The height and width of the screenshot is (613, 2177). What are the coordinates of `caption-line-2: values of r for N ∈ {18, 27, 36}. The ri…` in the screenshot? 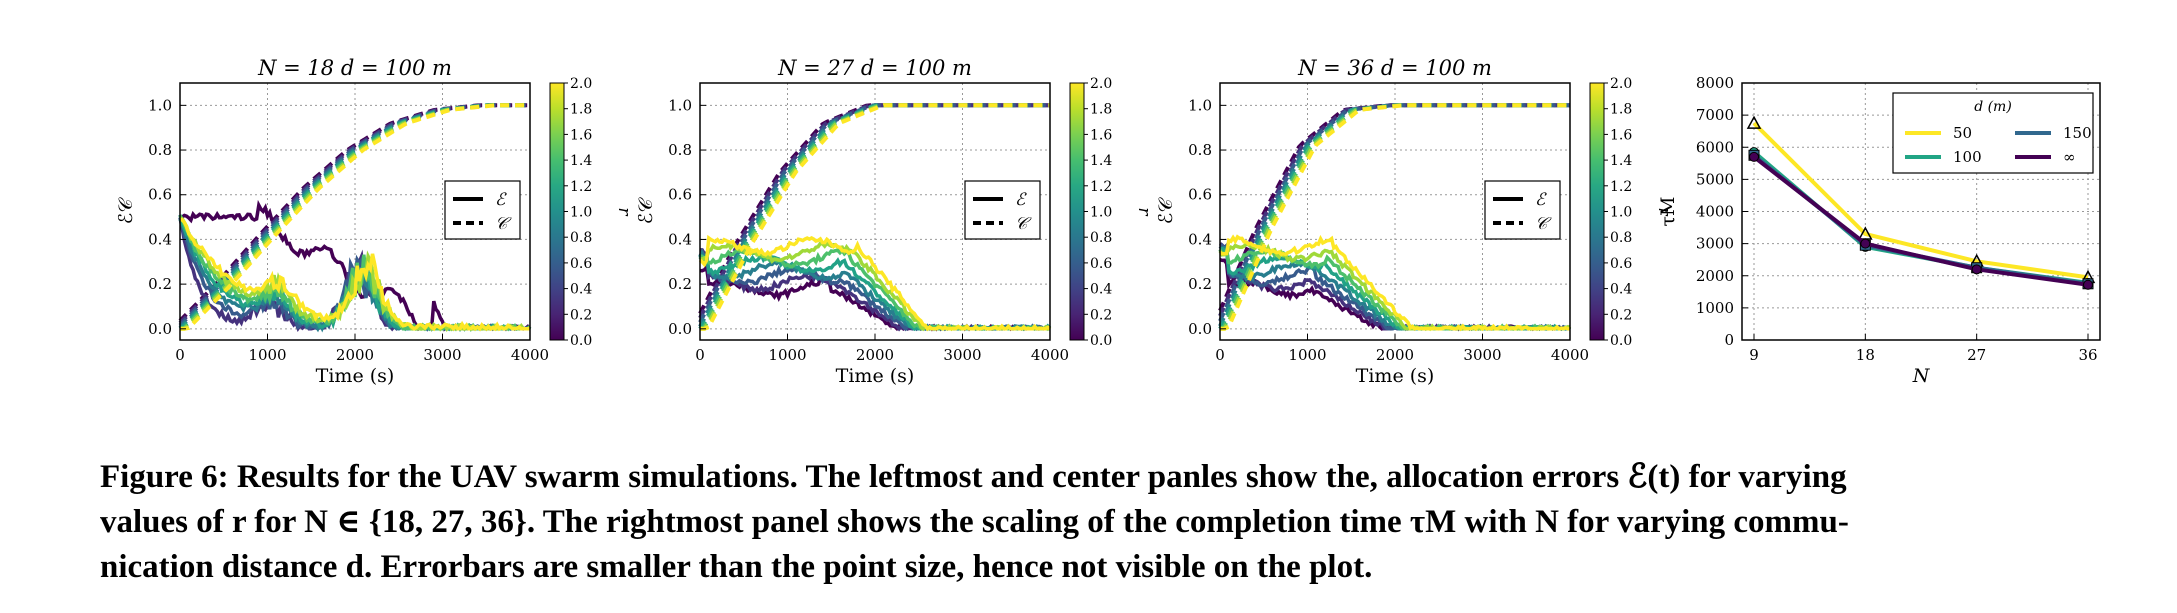 It's located at (974, 522).